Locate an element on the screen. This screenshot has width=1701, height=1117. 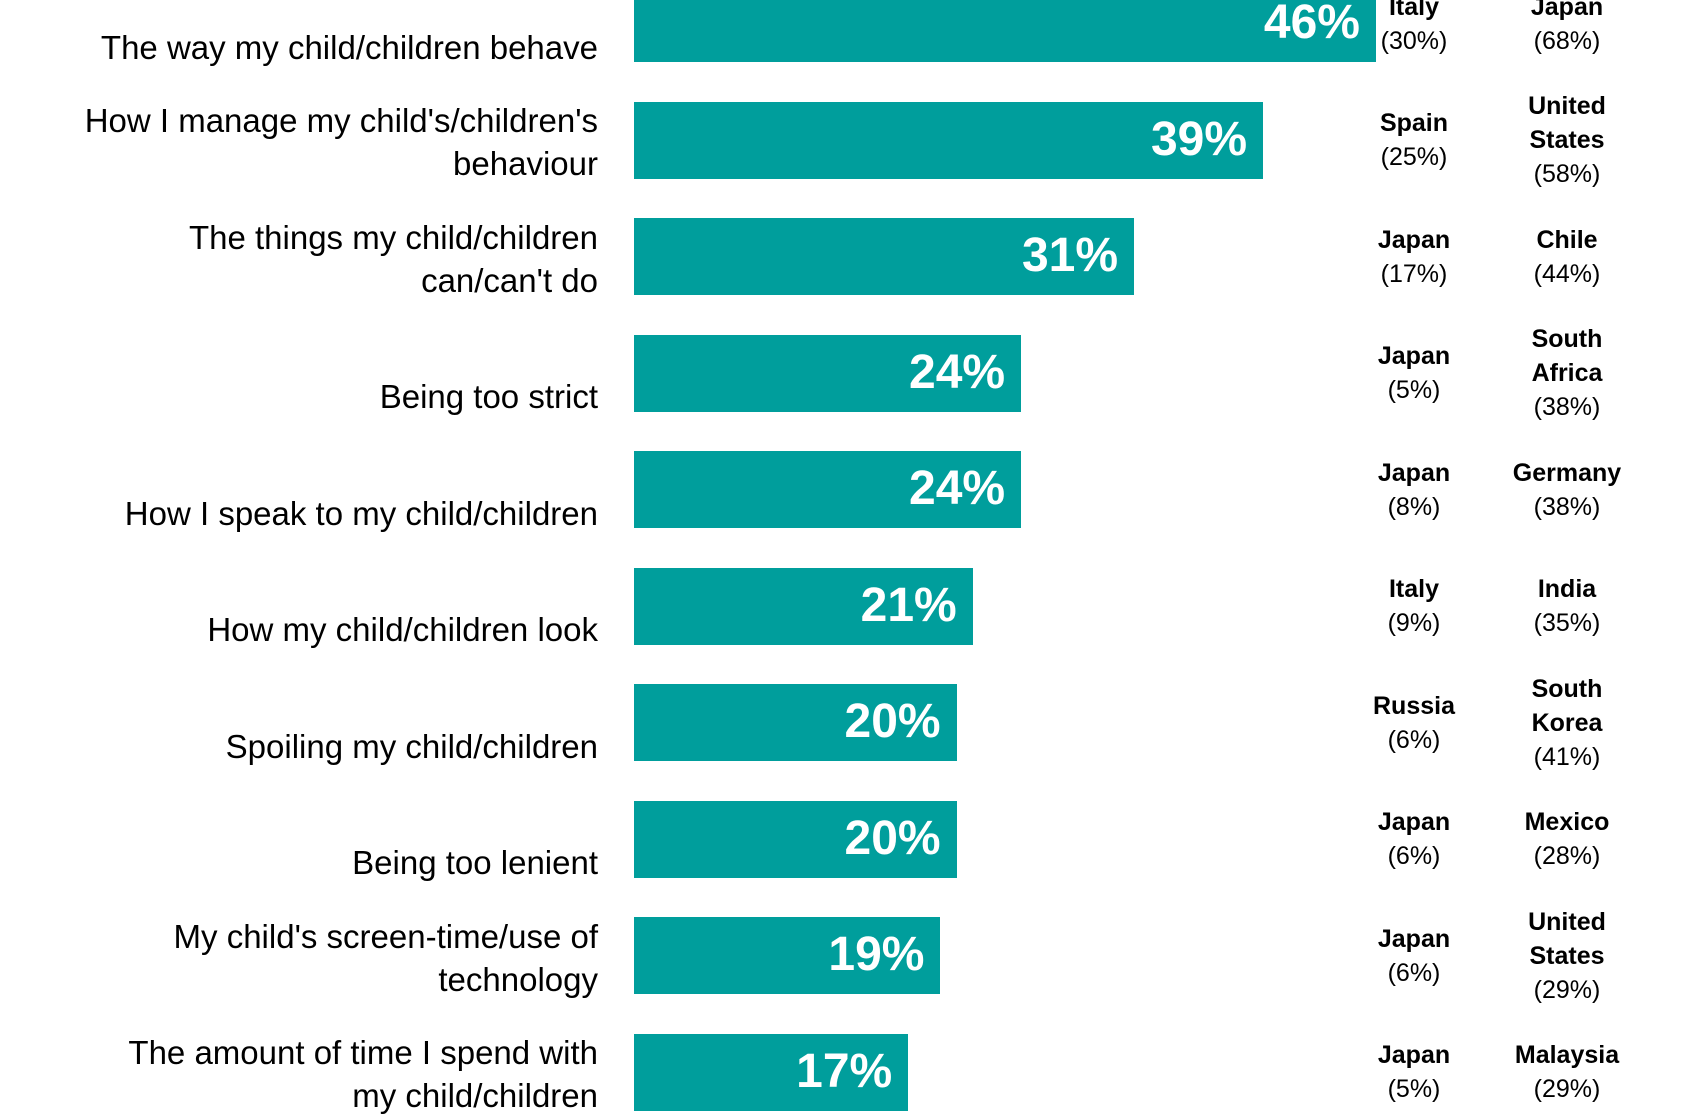
category-label-line: My child's screen-time/use of is located at coordinates (385, 936).